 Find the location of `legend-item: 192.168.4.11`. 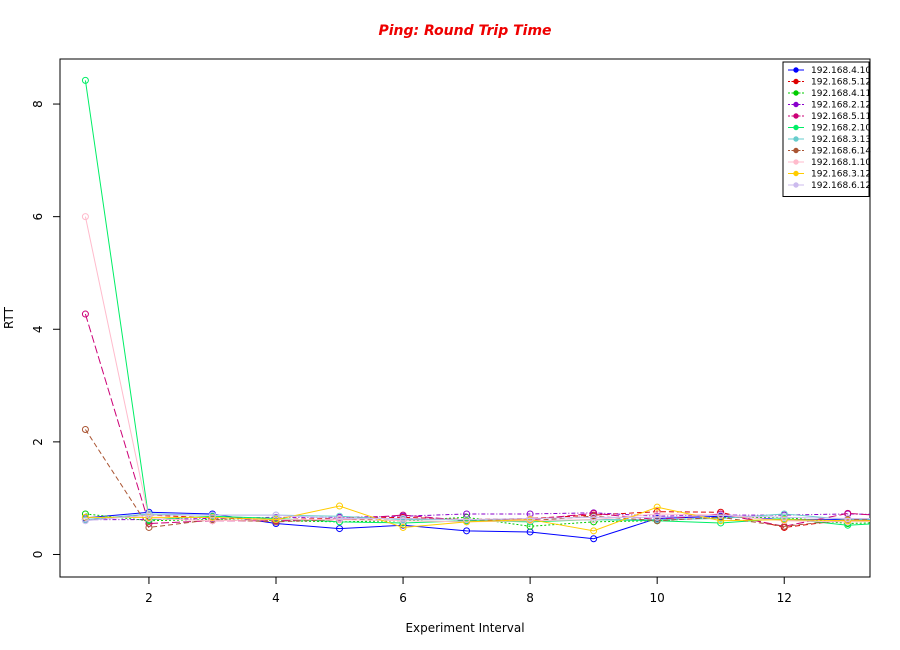

legend-item: 192.168.4.11 is located at coordinates (829, 94).